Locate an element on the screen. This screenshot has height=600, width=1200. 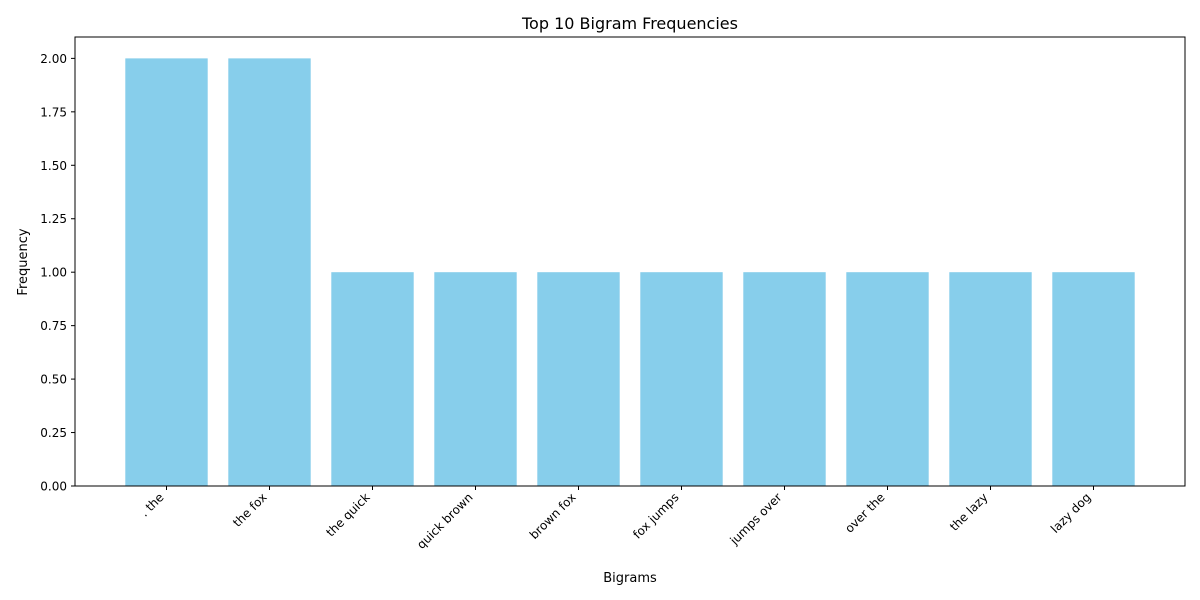
y-tick-label-2: 0.50 is located at coordinates (53, 380).